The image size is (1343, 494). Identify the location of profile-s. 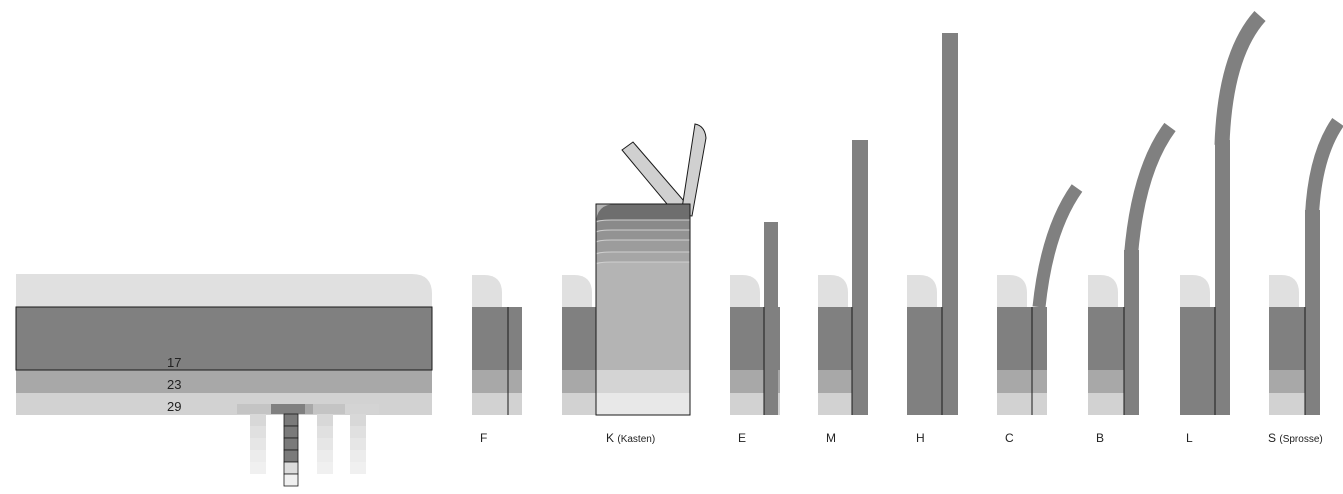
(1306, 266).